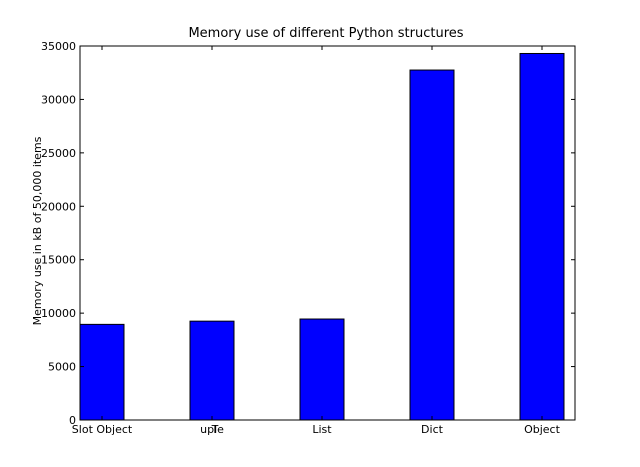 Image resolution: width=640 pixels, height=467 pixels. What do you see at coordinates (58, 99) in the screenshot?
I see `y-tick-label: 30000` at bounding box center [58, 99].